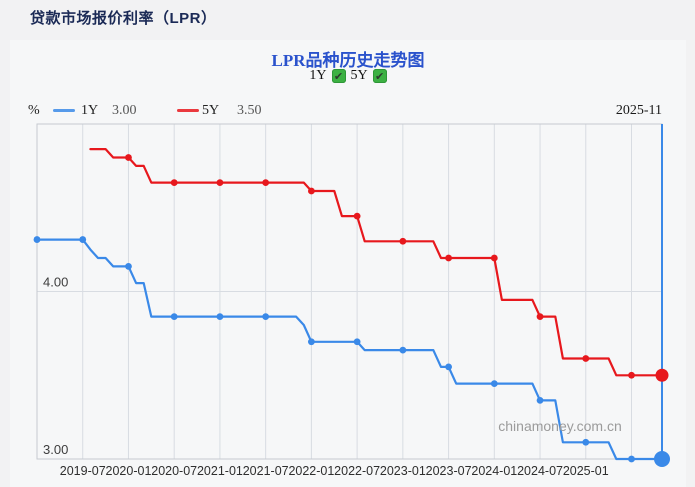 The height and width of the screenshot is (487, 695). I want to click on x-axis-label: 2022-07, so click(357, 471).